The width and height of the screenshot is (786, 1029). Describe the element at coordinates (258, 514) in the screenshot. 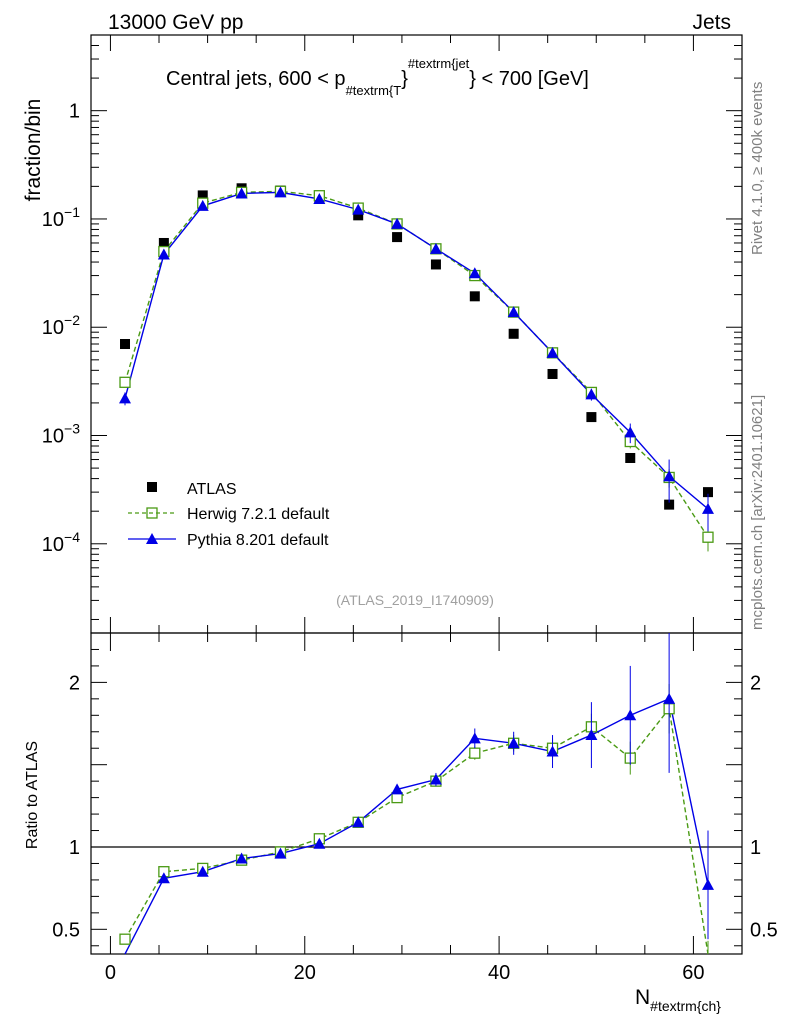

I see `legend-herwig-label: Herwig 7.2.1 default` at that location.